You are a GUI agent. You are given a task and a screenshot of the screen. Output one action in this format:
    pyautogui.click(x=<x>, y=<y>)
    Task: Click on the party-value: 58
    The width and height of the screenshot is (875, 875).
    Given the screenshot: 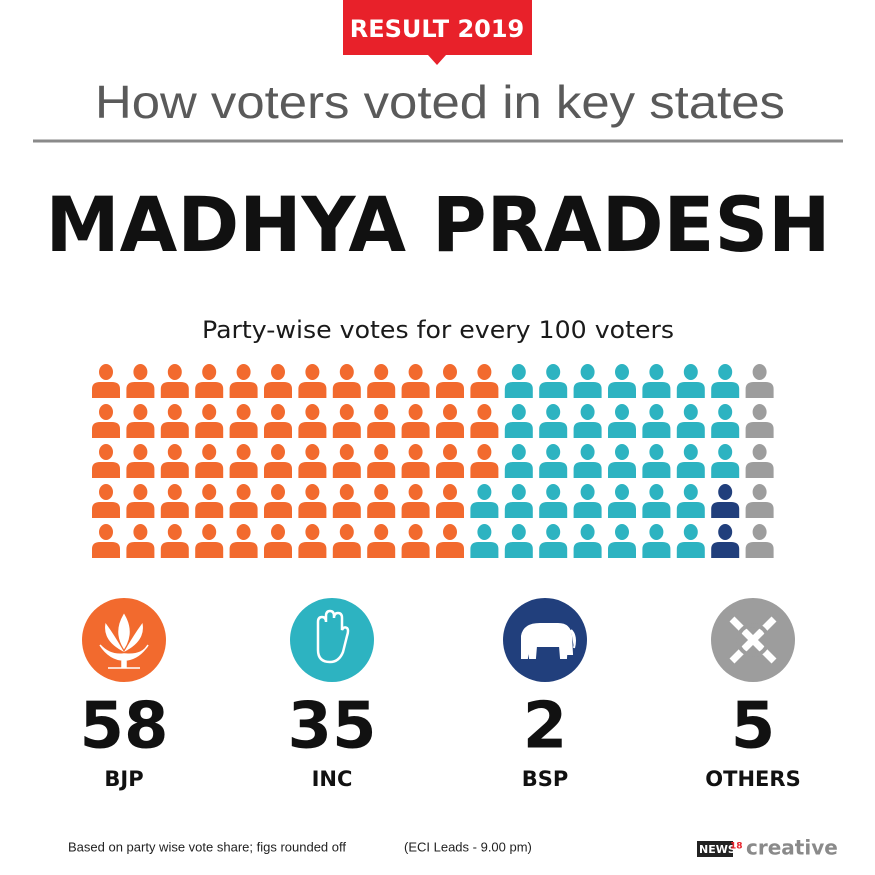 What is the action you would take?
    pyautogui.click(x=123, y=727)
    